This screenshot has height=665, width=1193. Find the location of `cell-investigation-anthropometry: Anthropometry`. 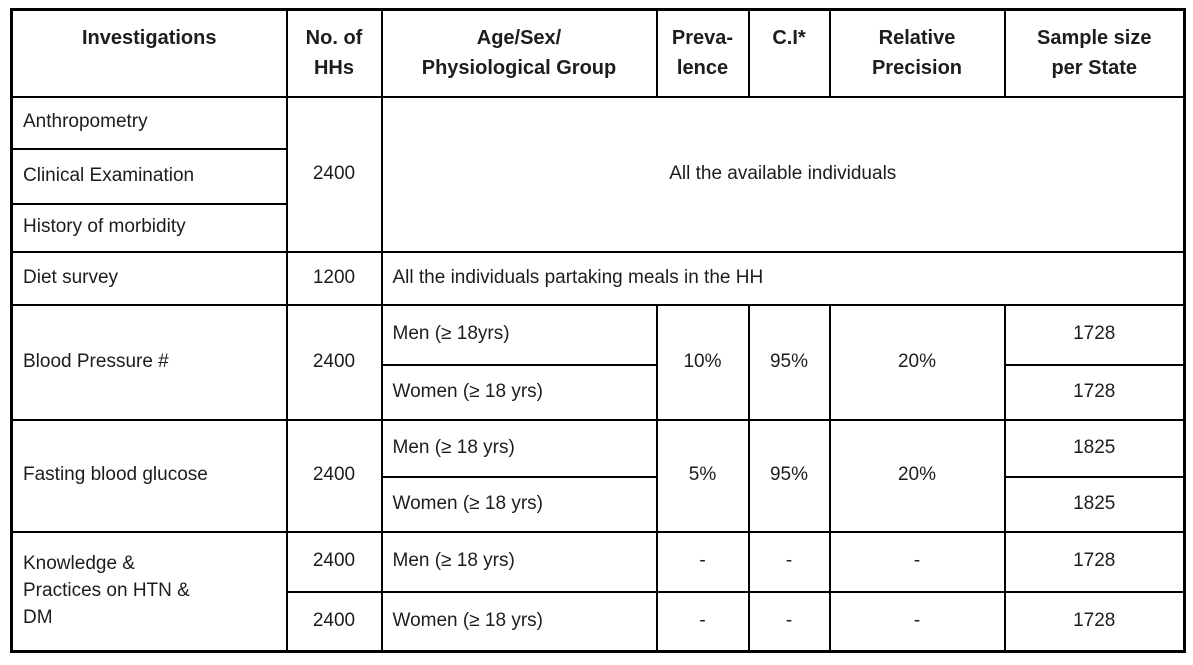

cell-investigation-anthropometry: Anthropometry is located at coordinates (149, 122).